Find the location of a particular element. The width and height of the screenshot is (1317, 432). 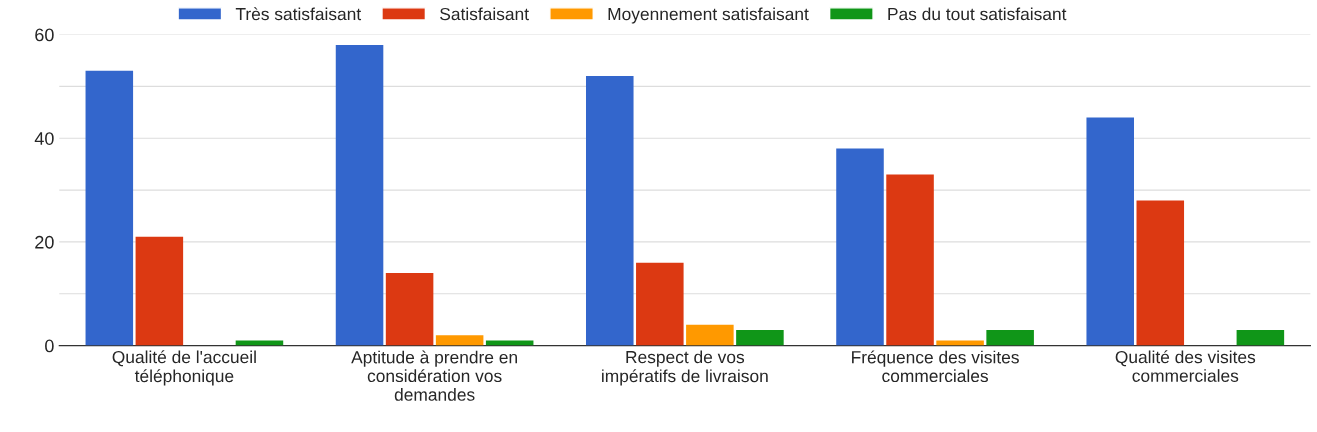

legend-label: Très satisfaisant is located at coordinates (298, 14).